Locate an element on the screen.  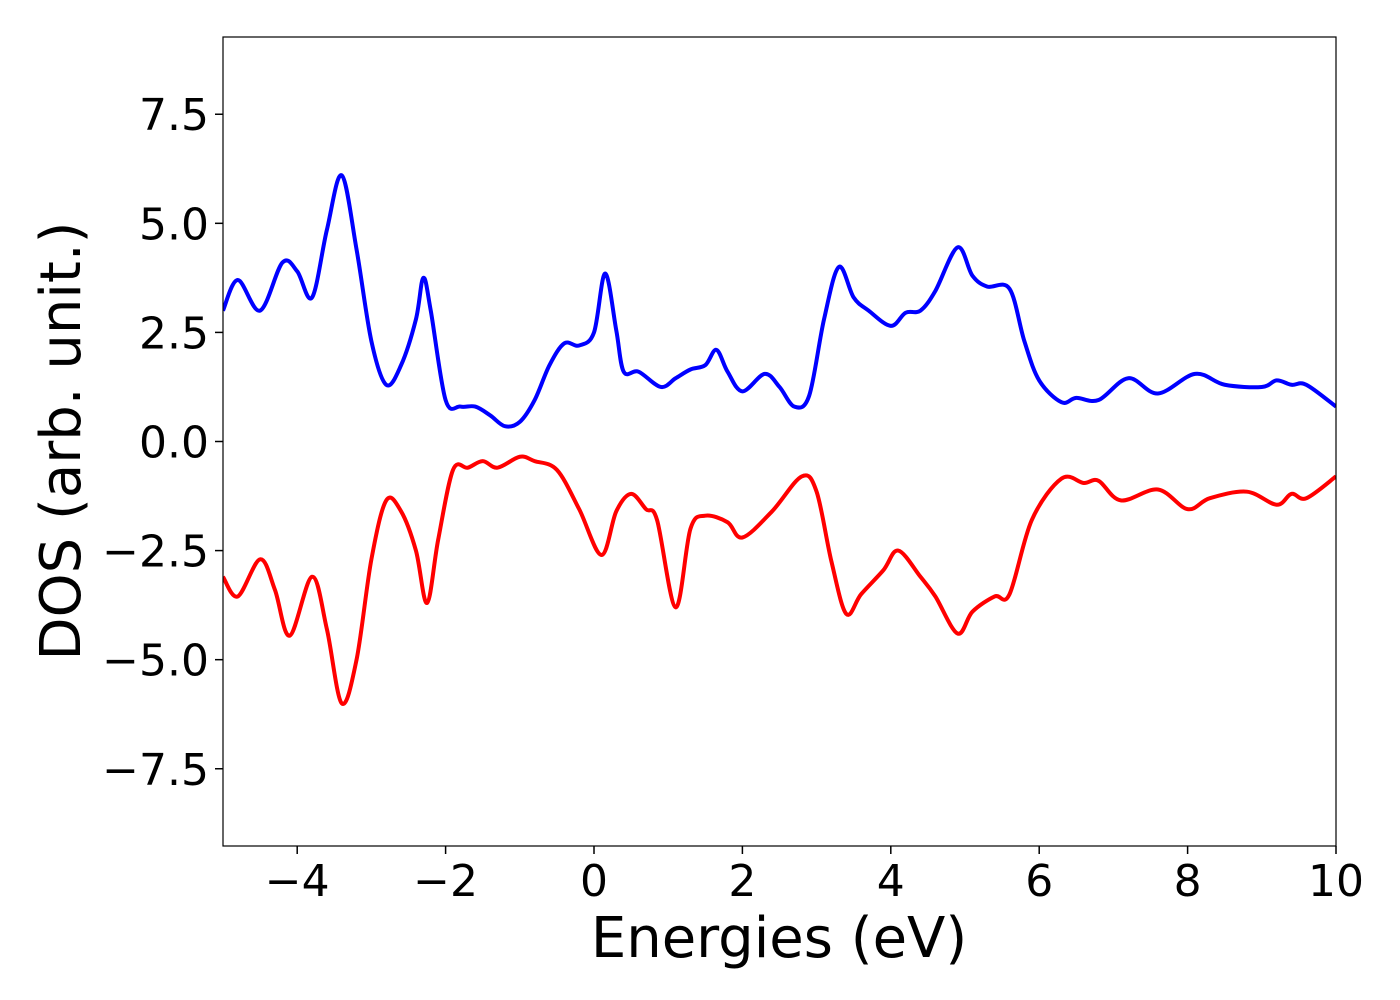
y-tick-label: 2.5 is located at coordinates (174, 333).